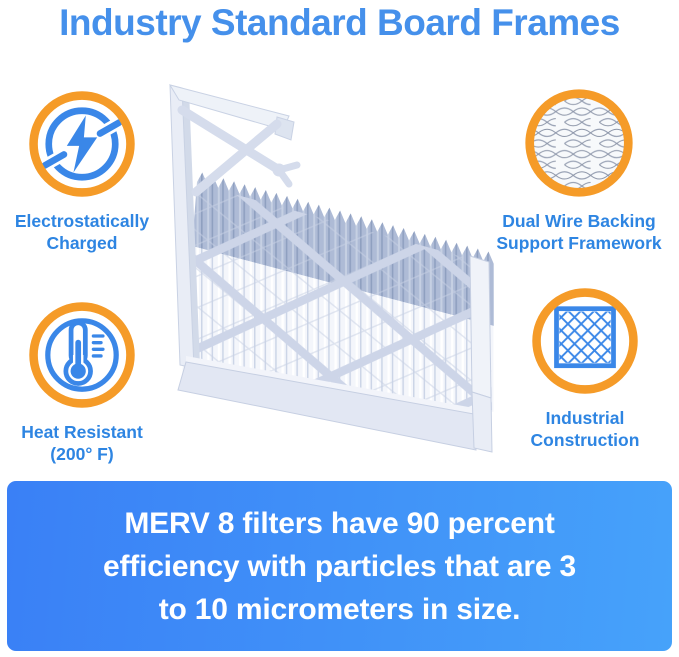 The width and height of the screenshot is (679, 657). Describe the element at coordinates (339, 22) in the screenshot. I see `page-title: Industry Standard Board Frames` at that location.